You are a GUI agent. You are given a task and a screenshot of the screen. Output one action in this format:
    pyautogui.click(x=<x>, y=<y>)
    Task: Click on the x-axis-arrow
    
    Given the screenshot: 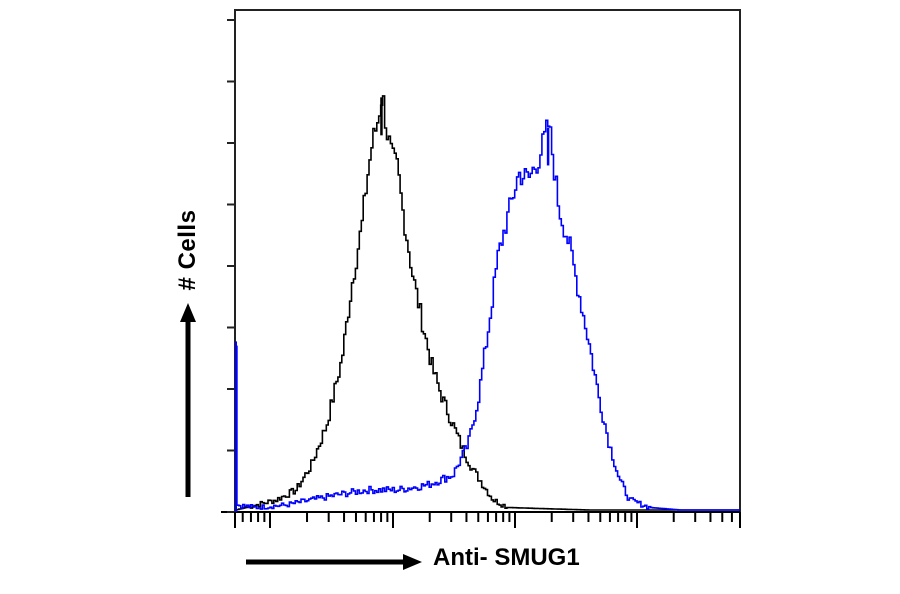 What is the action you would take?
    pyautogui.click(x=334, y=562)
    